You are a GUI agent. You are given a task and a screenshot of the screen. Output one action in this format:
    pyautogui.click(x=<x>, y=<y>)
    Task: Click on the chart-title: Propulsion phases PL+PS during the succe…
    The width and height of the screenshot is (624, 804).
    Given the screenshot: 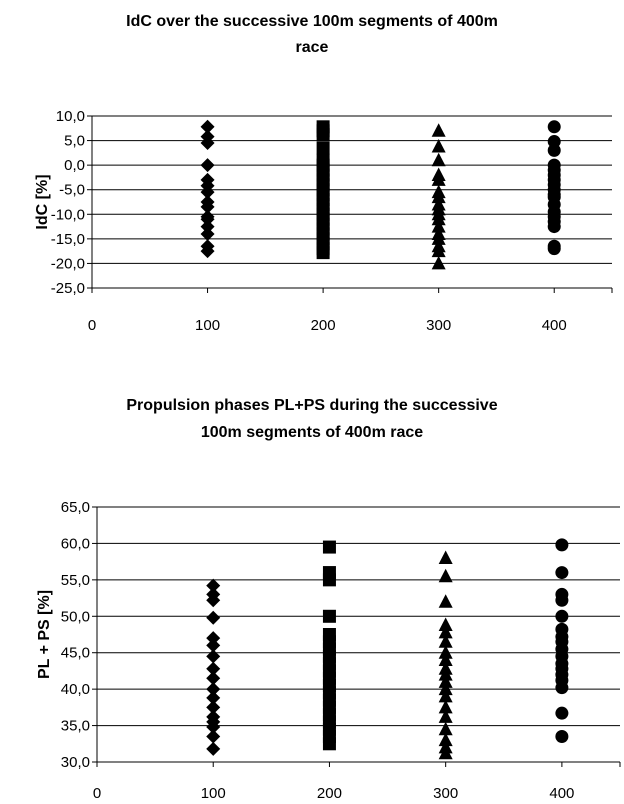 What is the action you would take?
    pyautogui.click(x=311, y=405)
    